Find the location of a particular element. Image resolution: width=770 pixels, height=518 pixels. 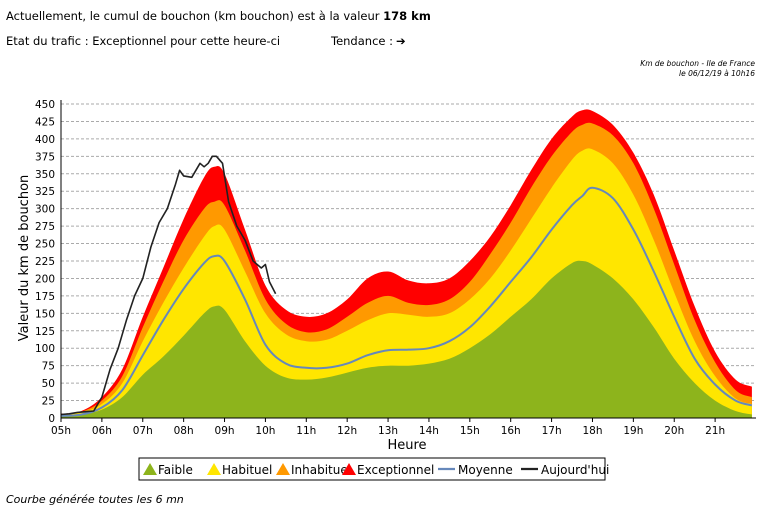

x-tick-label: 10h is located at coordinates (265, 431).